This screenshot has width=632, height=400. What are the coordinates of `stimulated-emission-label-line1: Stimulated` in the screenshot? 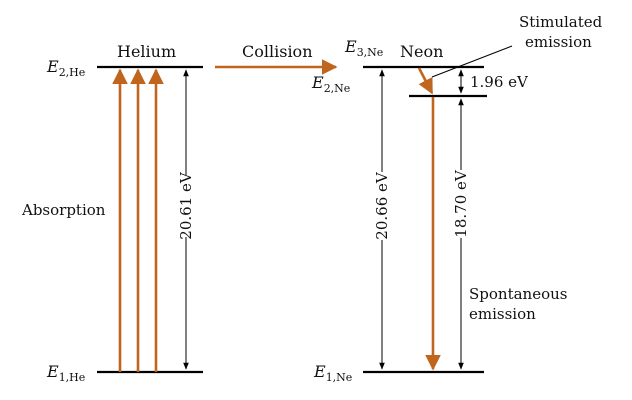 It's located at (561, 22).